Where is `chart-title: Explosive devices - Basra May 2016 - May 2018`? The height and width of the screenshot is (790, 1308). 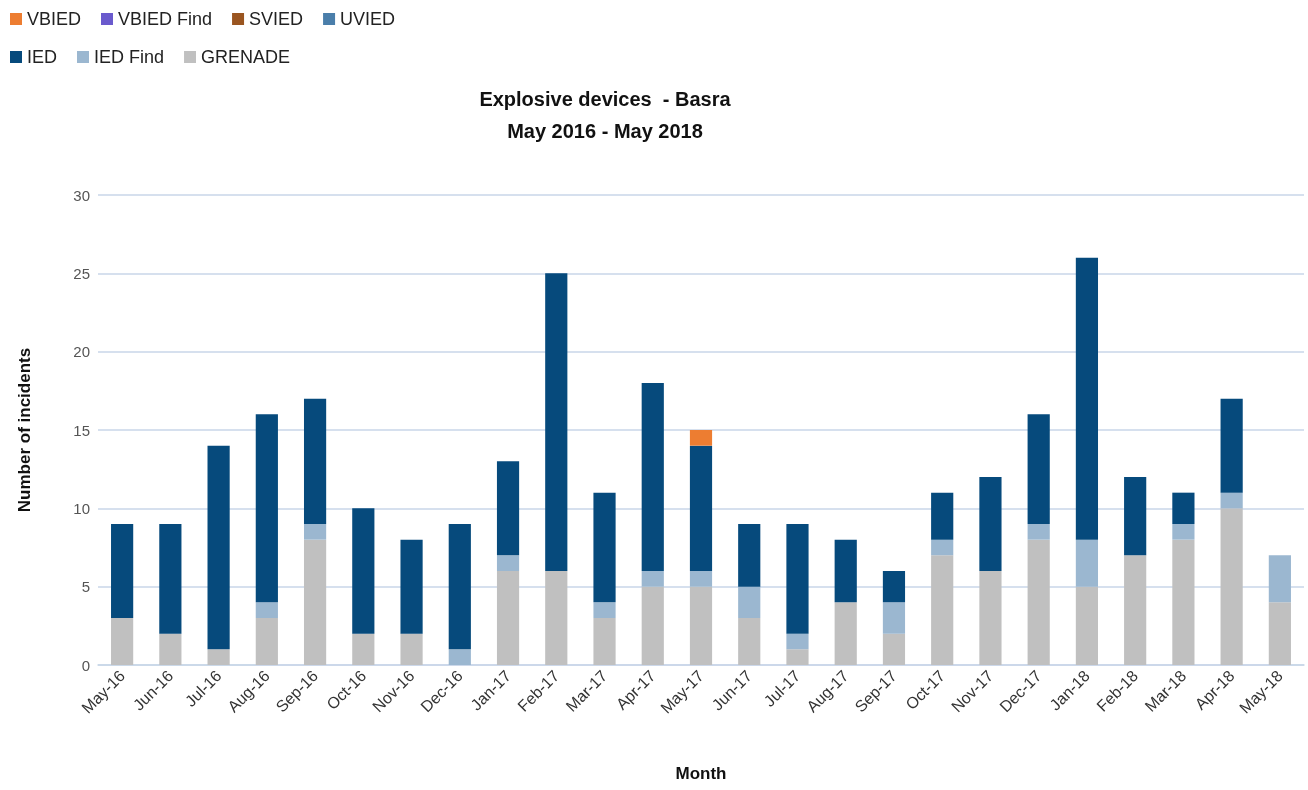 chart-title: Explosive devices - Basra May 2016 - May 2018 is located at coordinates (605, 115).